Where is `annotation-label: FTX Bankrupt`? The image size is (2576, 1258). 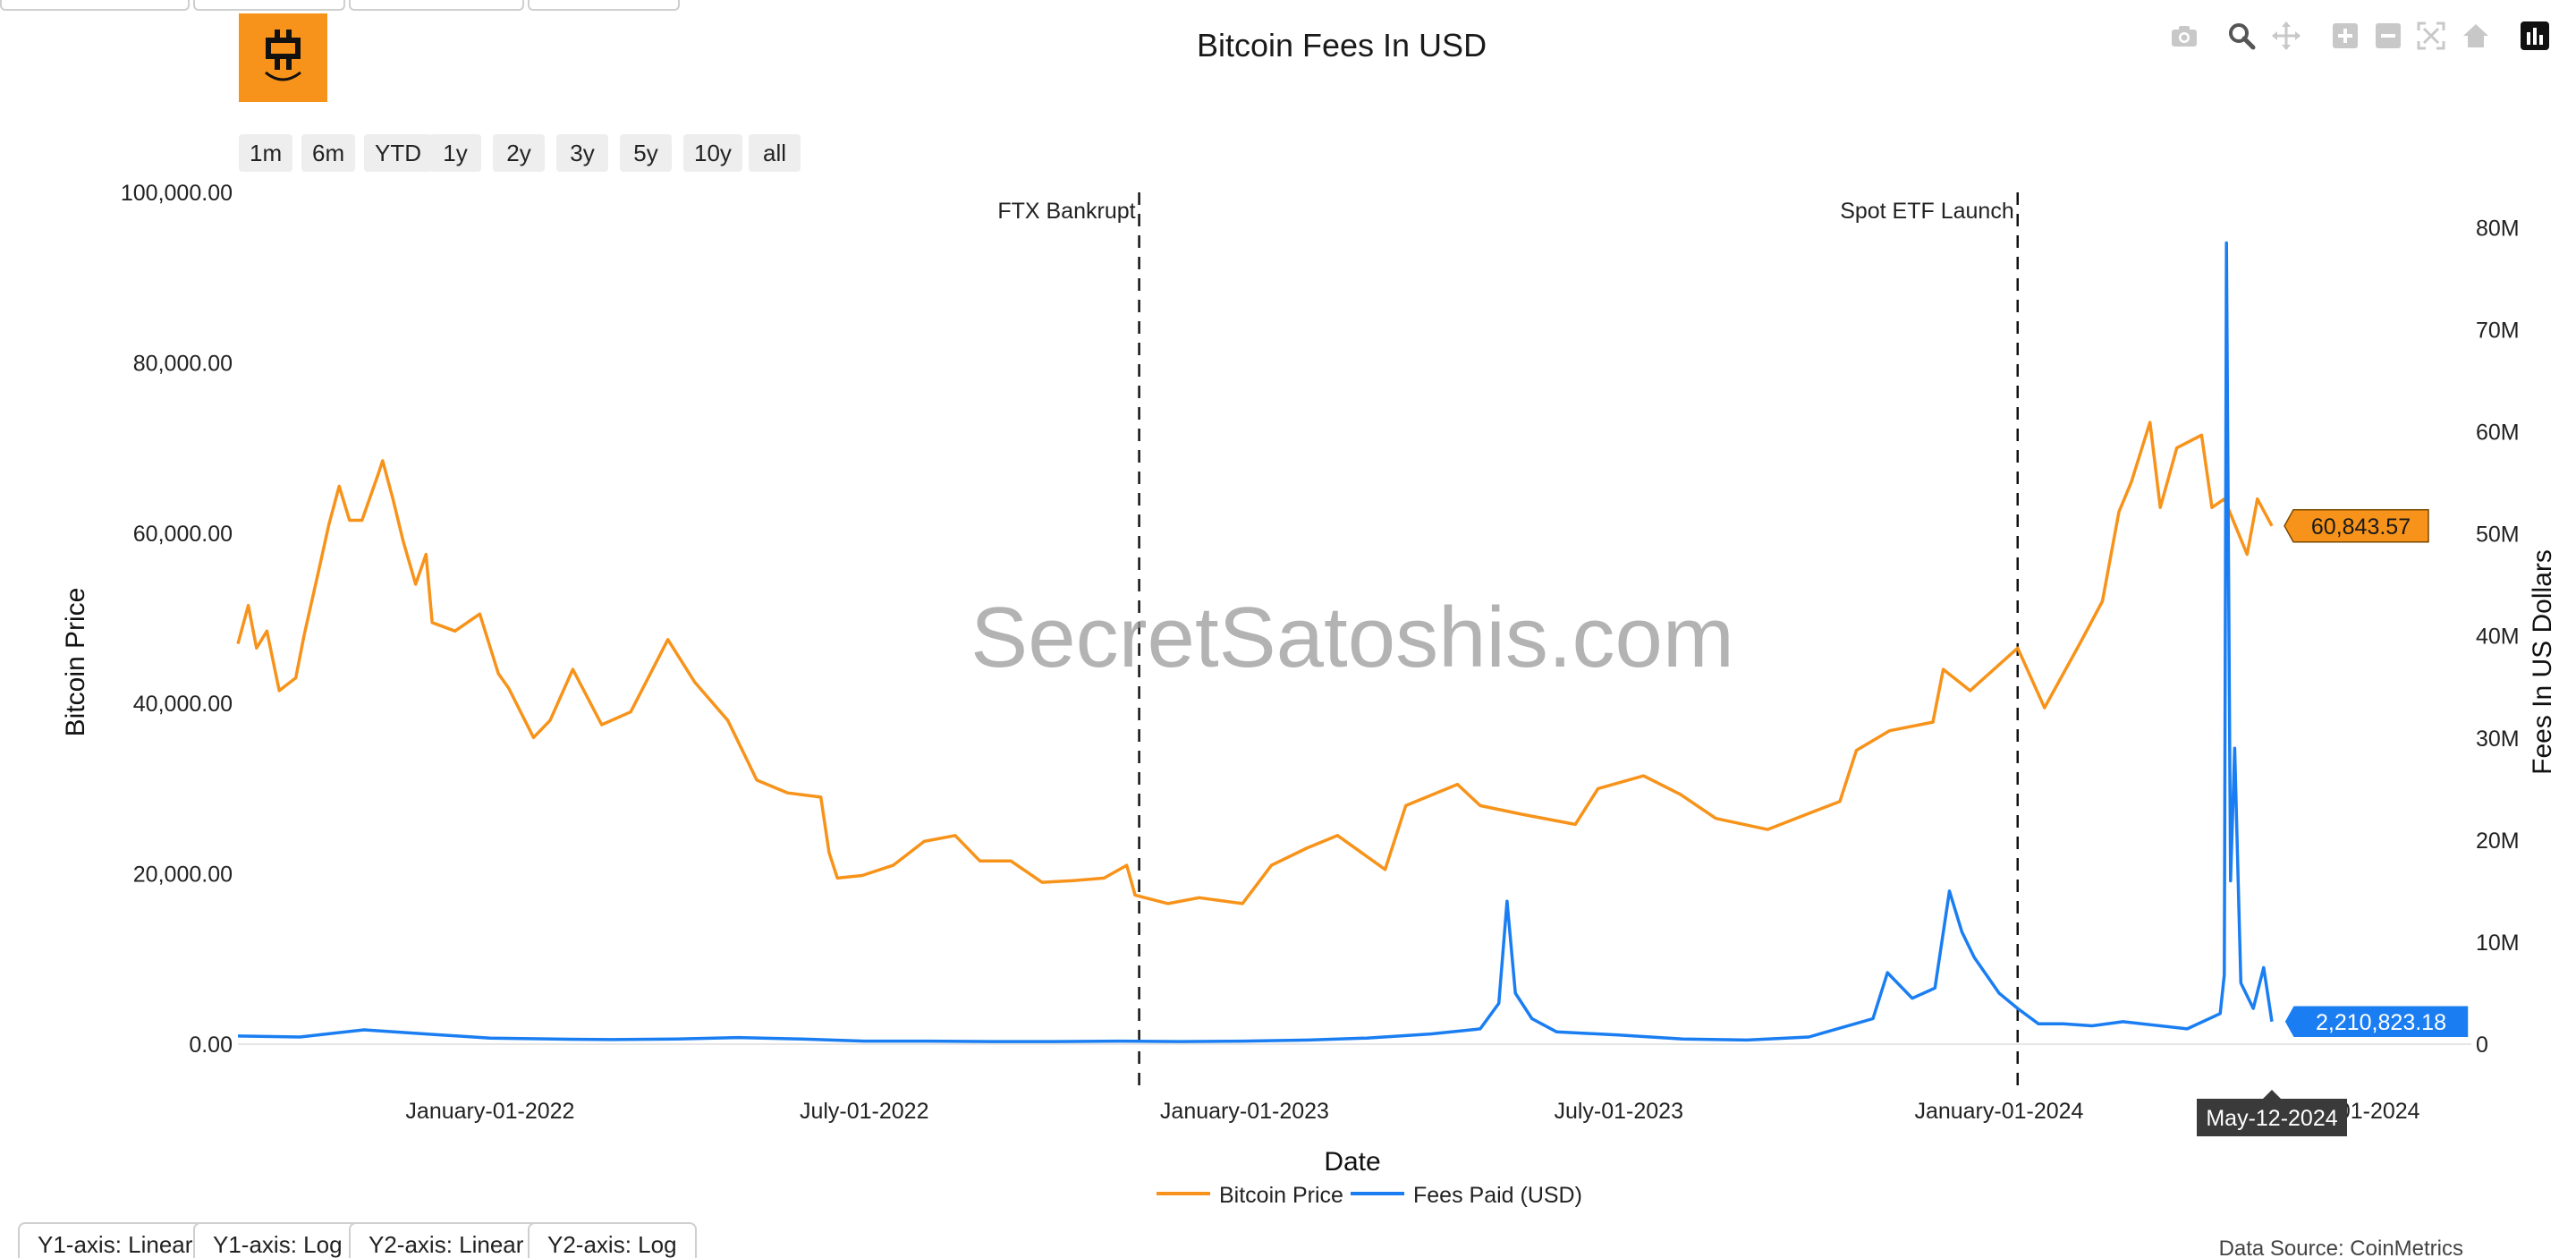
annotation-label: FTX Bankrupt is located at coordinates (1066, 211).